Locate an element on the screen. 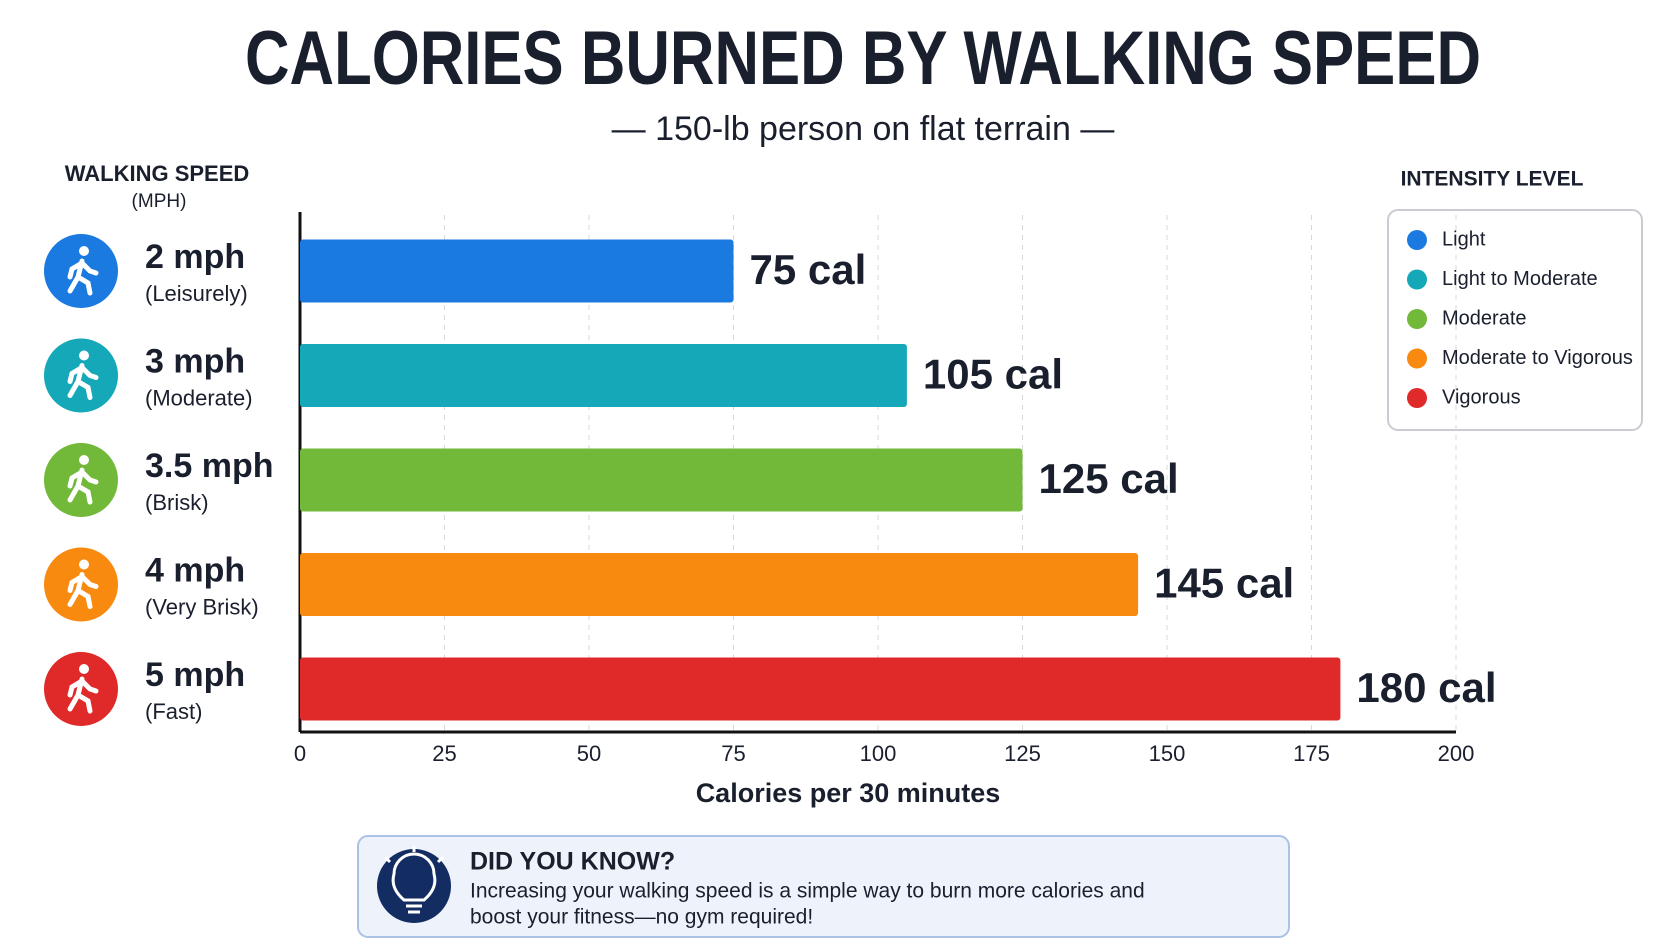 This screenshot has width=1659, height=948. category-label: 4 mph is located at coordinates (195, 570).